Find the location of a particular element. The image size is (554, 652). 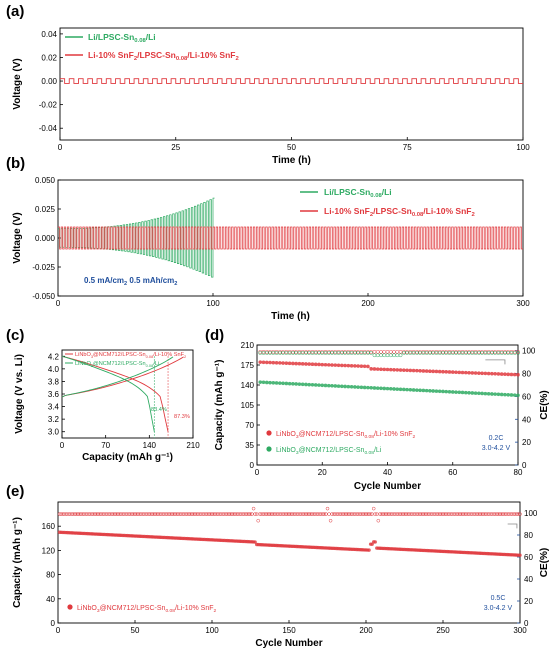

panel-a-x-tick-label: 75 is located at coordinates (407, 147).